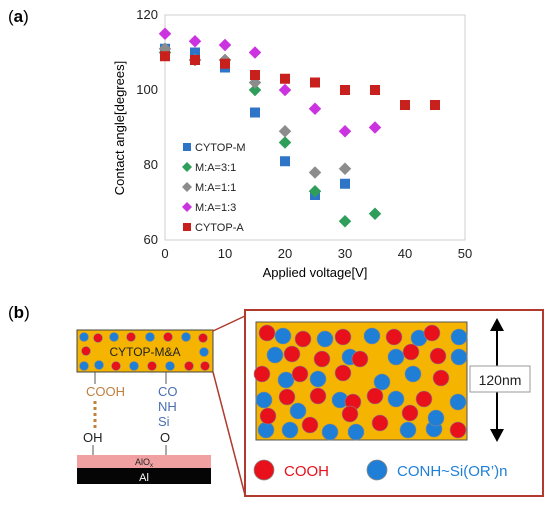 Image resolution: width=550 pixels, height=510 pixels. I want to click on thickness-label: 120nm, so click(500, 380).